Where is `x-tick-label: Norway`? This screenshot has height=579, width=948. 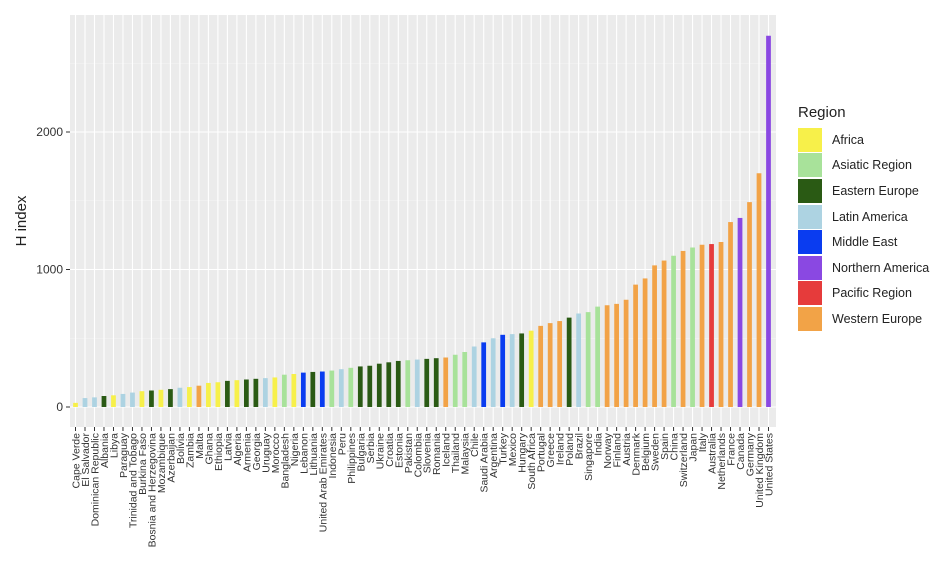 x-tick-label: Norway is located at coordinates (608, 450).